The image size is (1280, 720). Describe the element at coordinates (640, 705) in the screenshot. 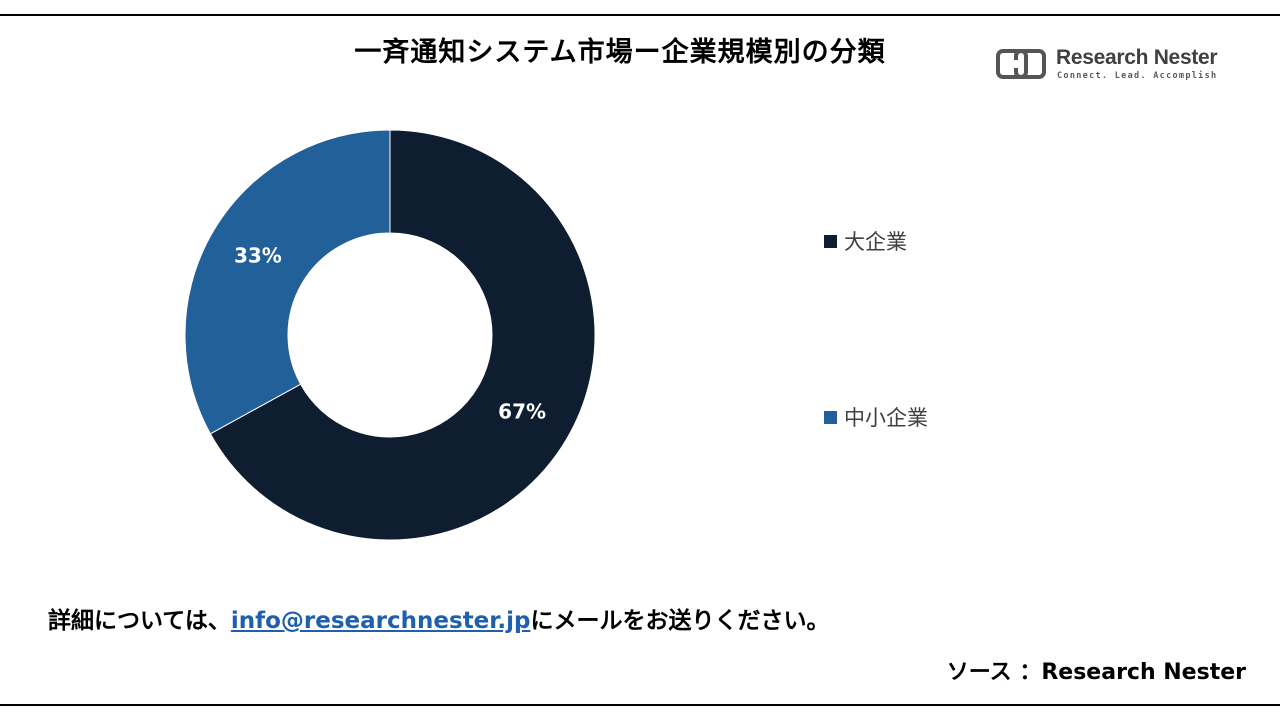

I see `bottom-border` at that location.